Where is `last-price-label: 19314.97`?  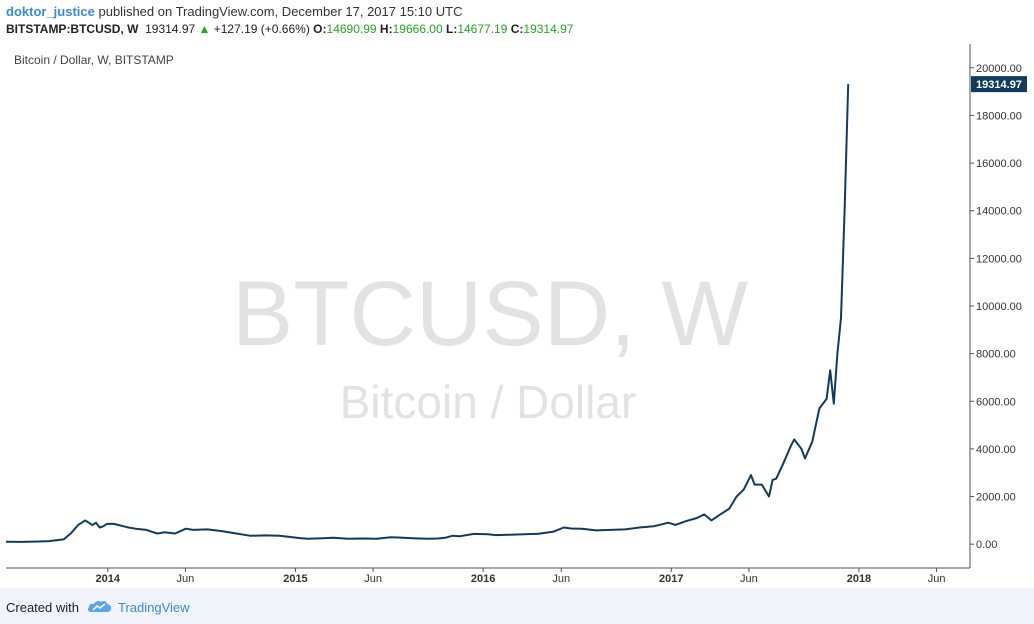 last-price-label: 19314.97 is located at coordinates (999, 85).